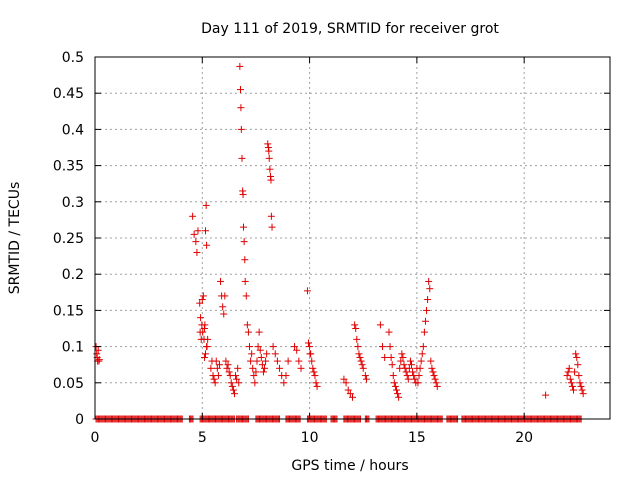  Describe the element at coordinates (68, 167) in the screenshot. I see `y-tick-label: 0.35` at that location.